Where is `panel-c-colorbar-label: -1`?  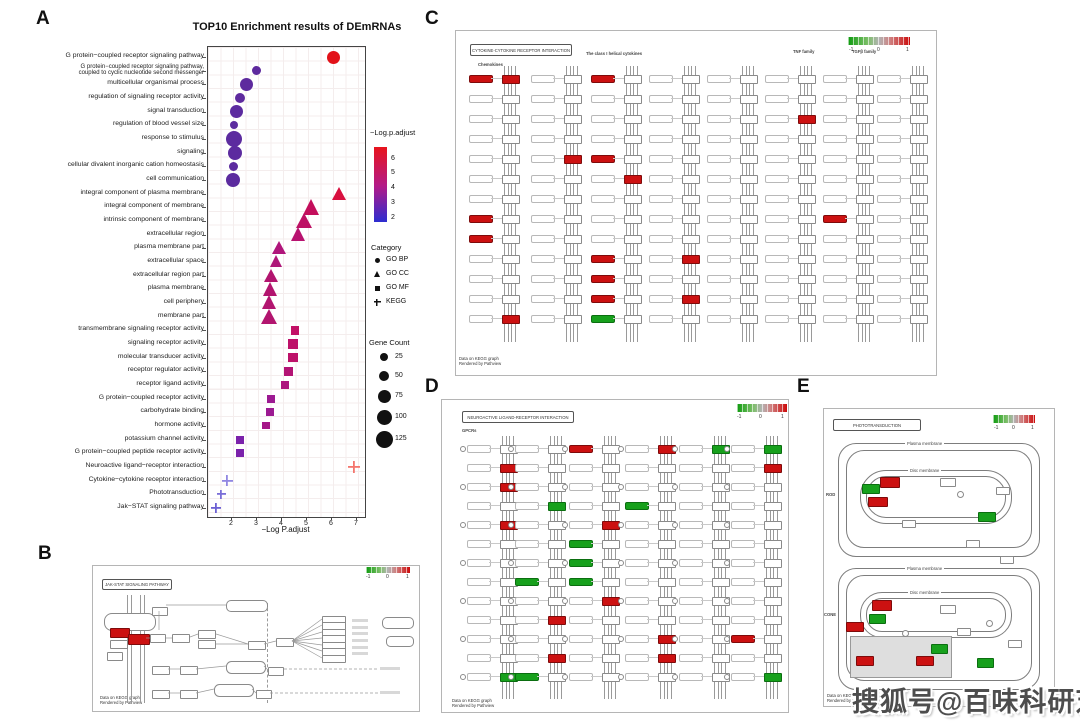
panel-c-colorbar-label: -1 is located at coordinates (851, 50).